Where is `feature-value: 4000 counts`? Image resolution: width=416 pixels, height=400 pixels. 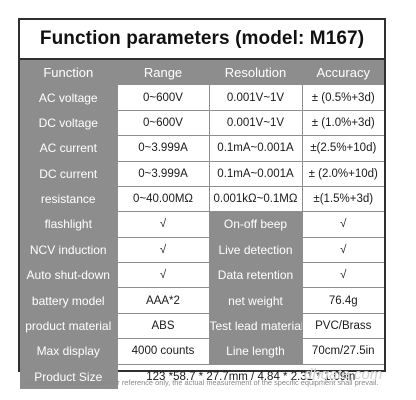 feature-value: 4000 counts is located at coordinates (163, 351).